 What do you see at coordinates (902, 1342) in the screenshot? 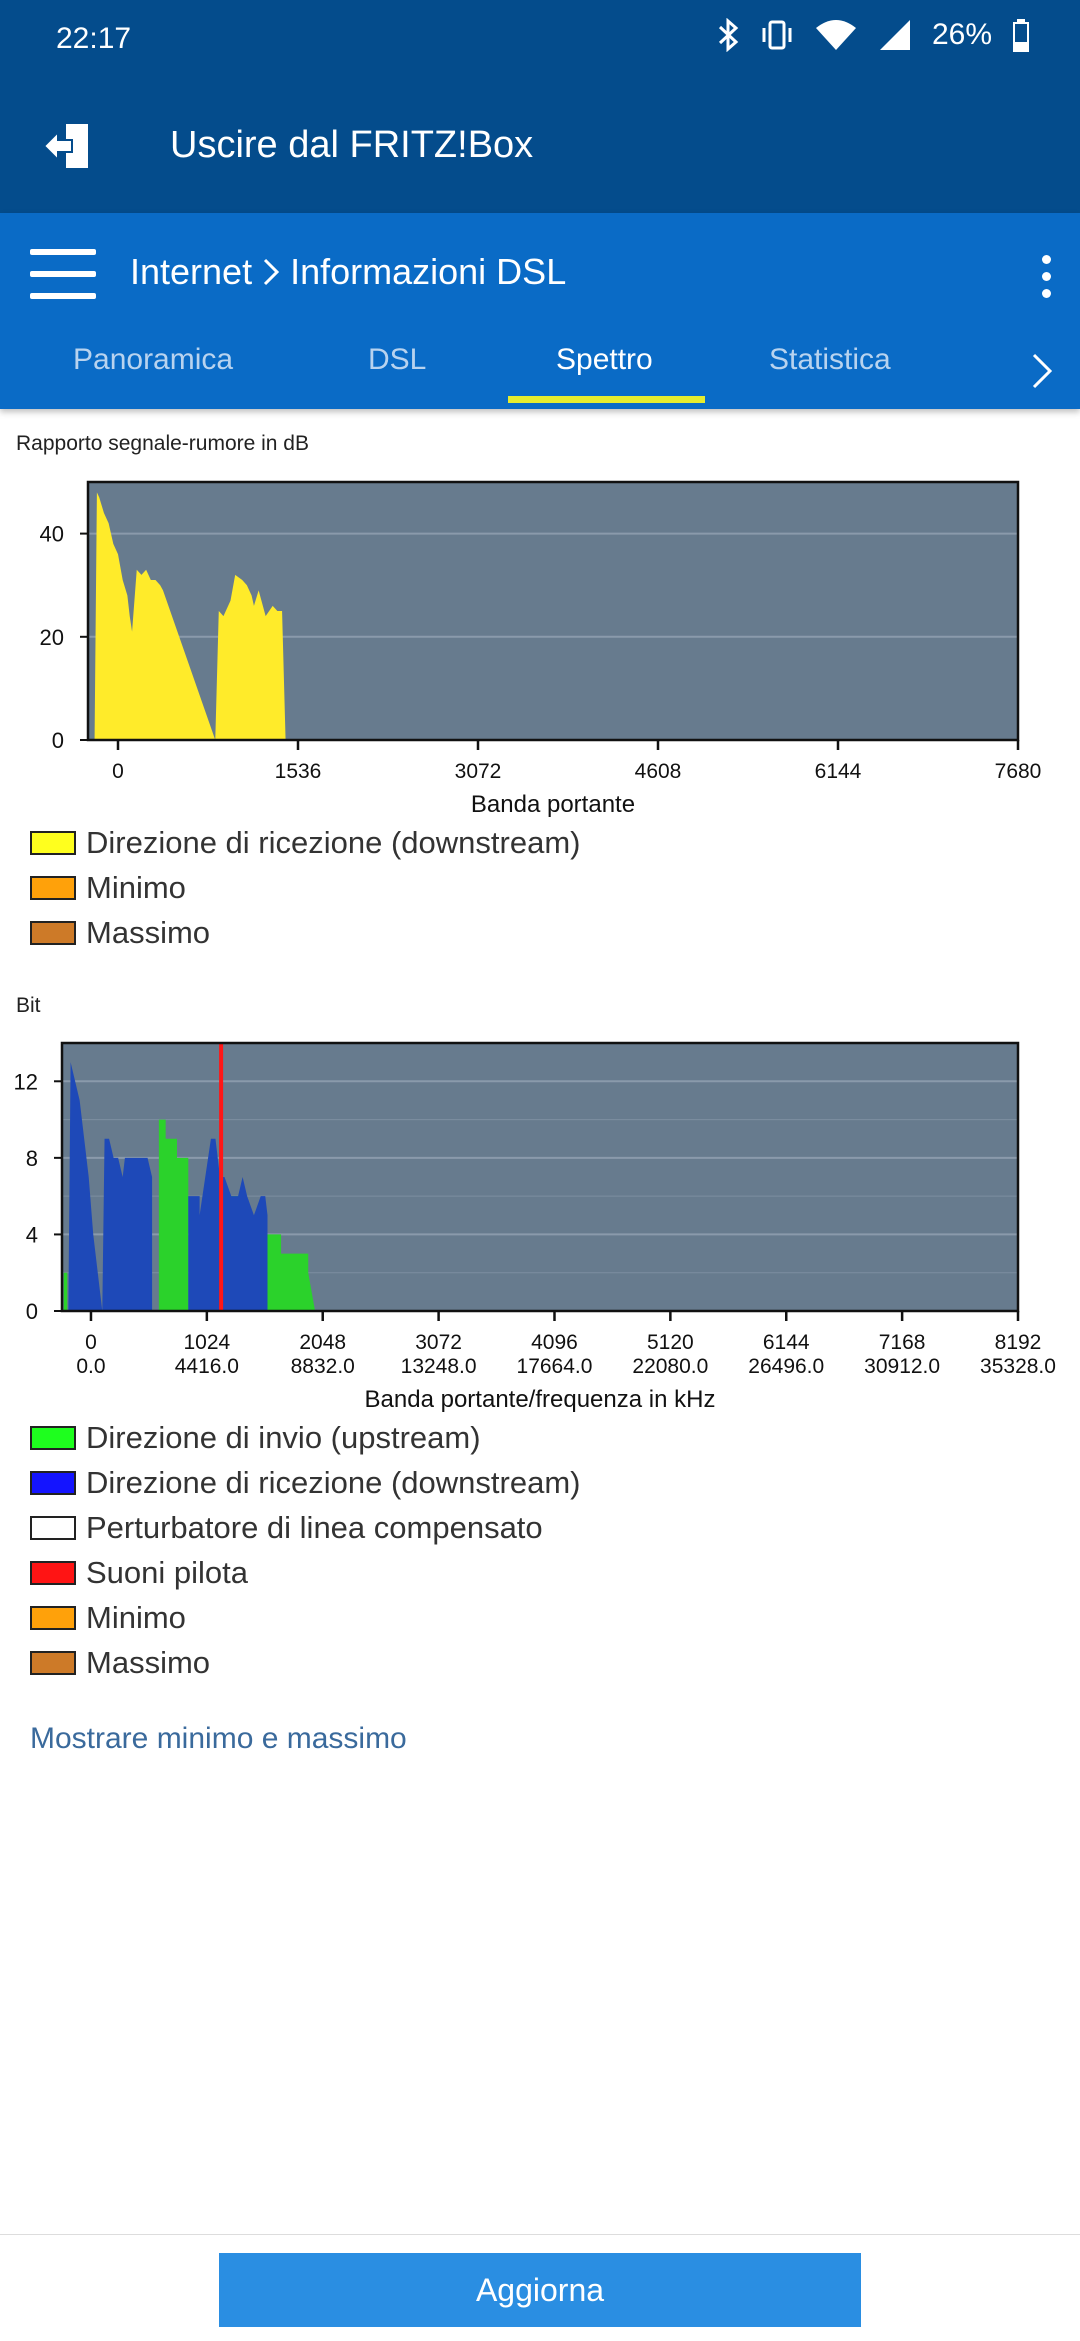
I see `x-tick-label: 7168` at bounding box center [902, 1342].